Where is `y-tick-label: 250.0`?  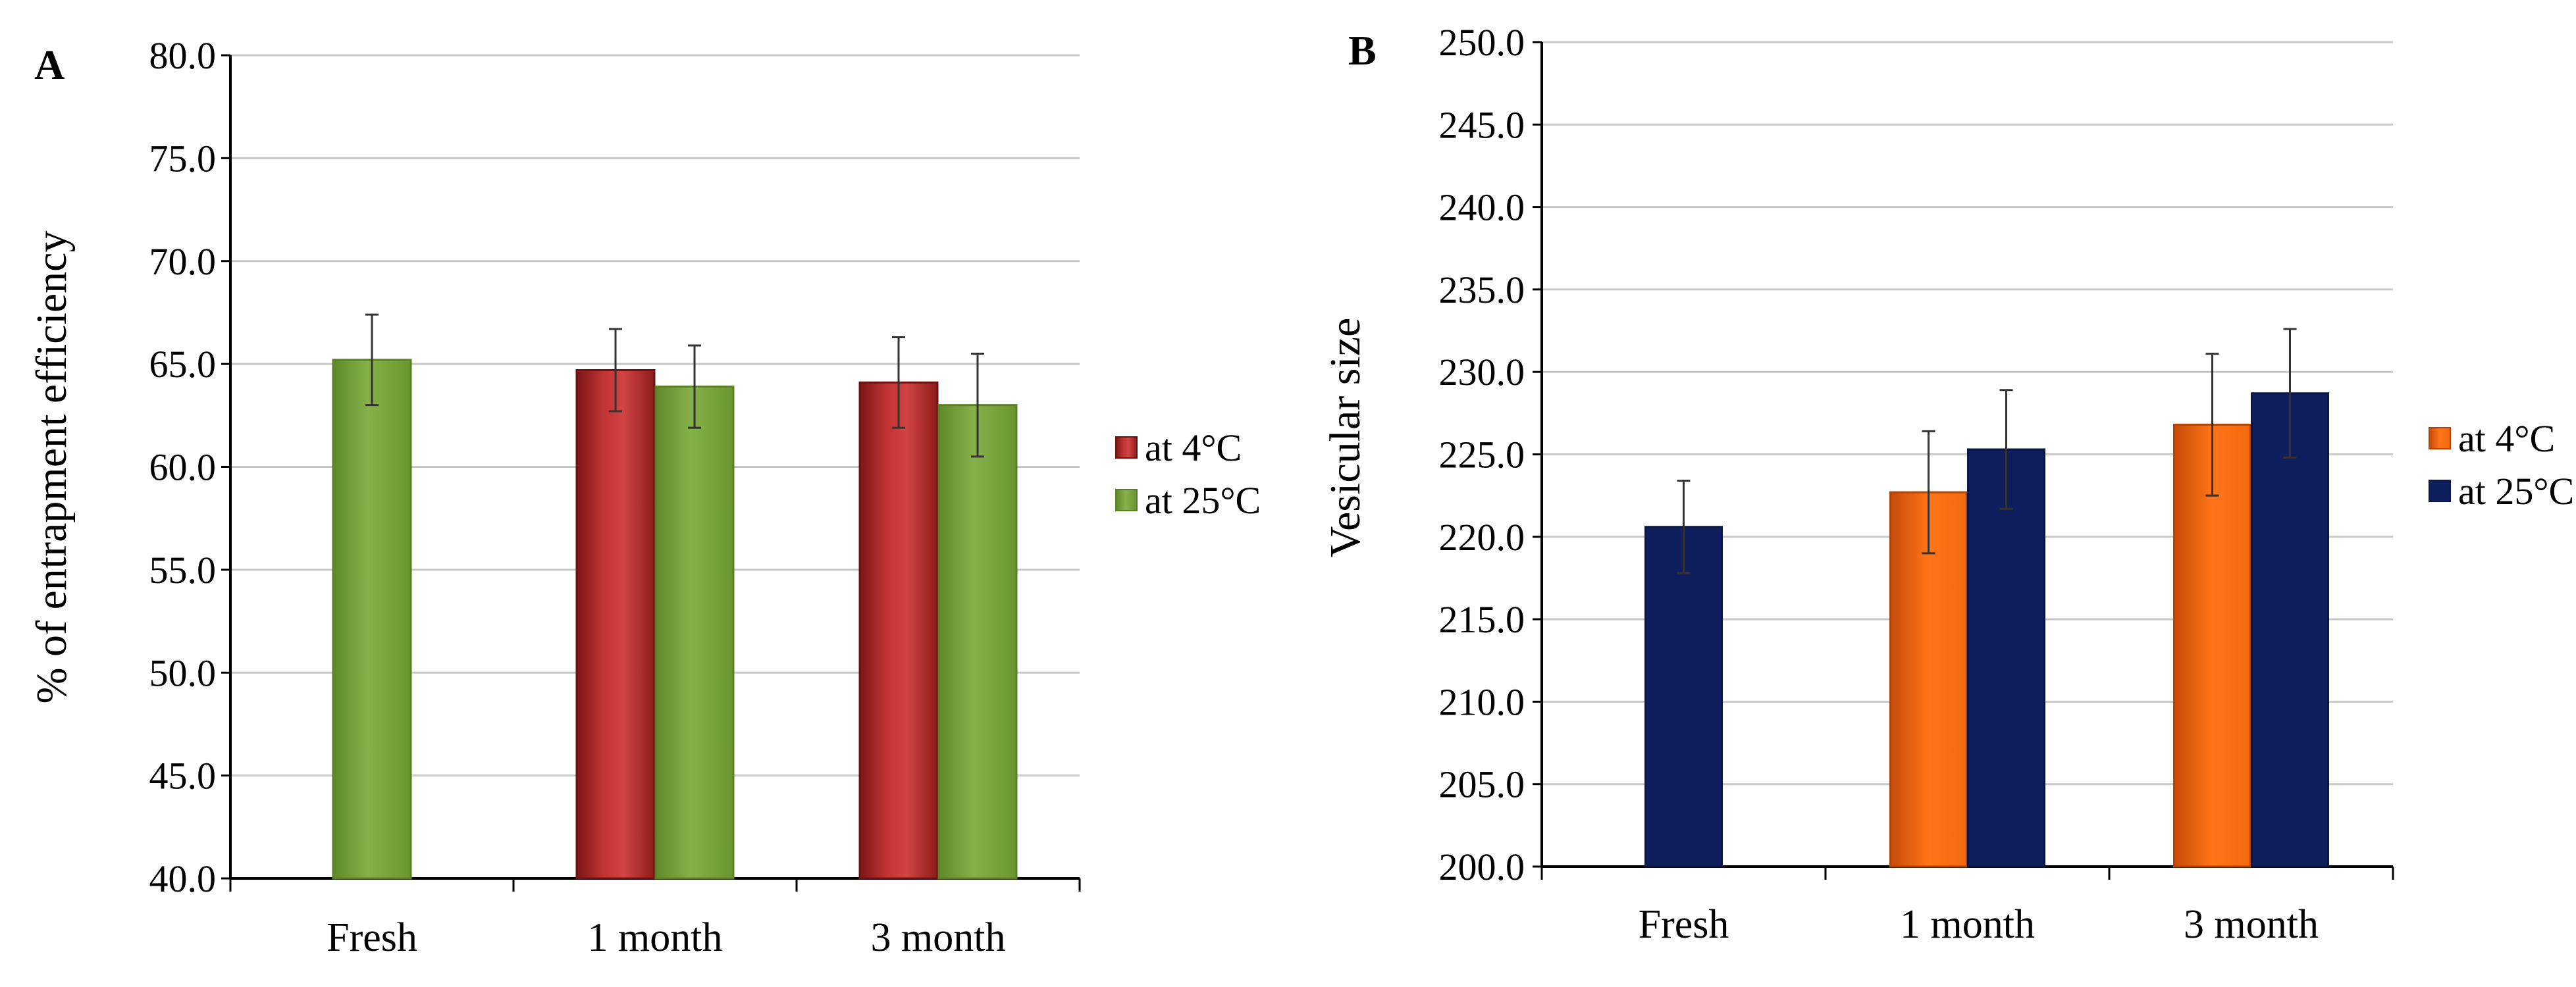
y-tick-label: 250.0 is located at coordinates (1482, 43).